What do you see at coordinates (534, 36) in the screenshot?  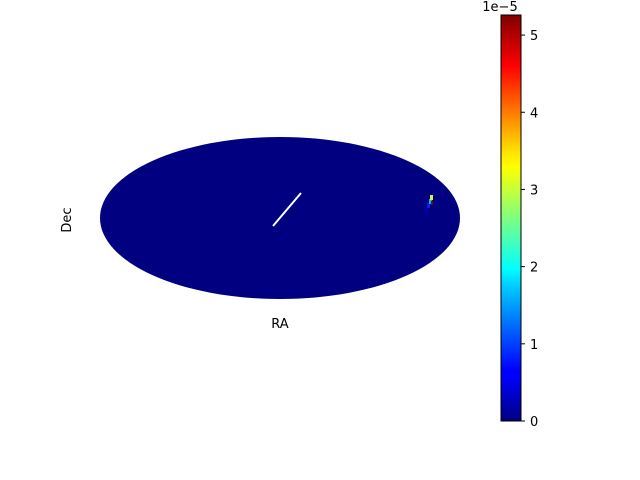 I see `colorbar-tick-label: 5` at bounding box center [534, 36].